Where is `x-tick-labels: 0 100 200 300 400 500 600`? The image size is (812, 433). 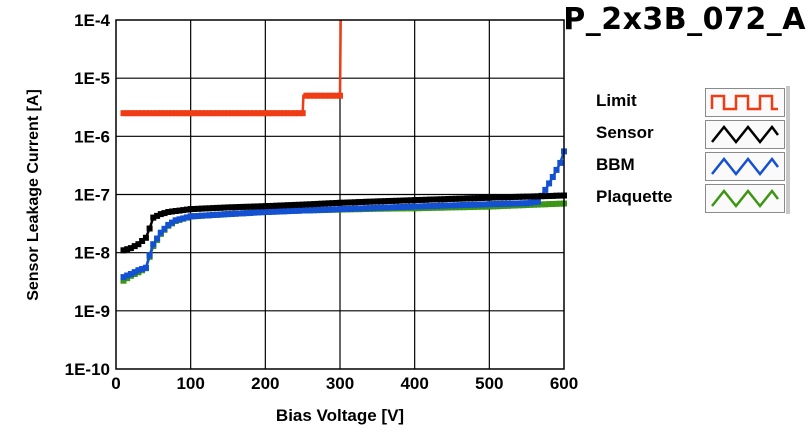
x-tick-labels: 0 100 200 300 400 500 600 is located at coordinates (344, 383).